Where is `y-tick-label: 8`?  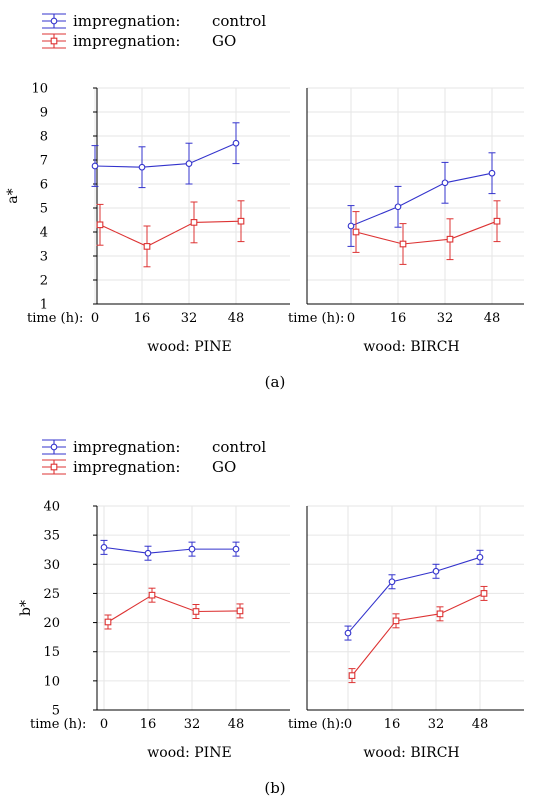 y-tick-label: 8 is located at coordinates (44, 137).